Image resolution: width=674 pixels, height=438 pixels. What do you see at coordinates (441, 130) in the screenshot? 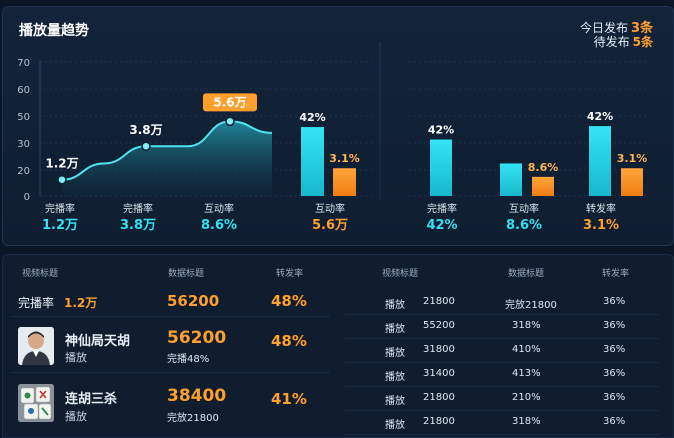
I see `bar-value-label: 42%` at bounding box center [441, 130].